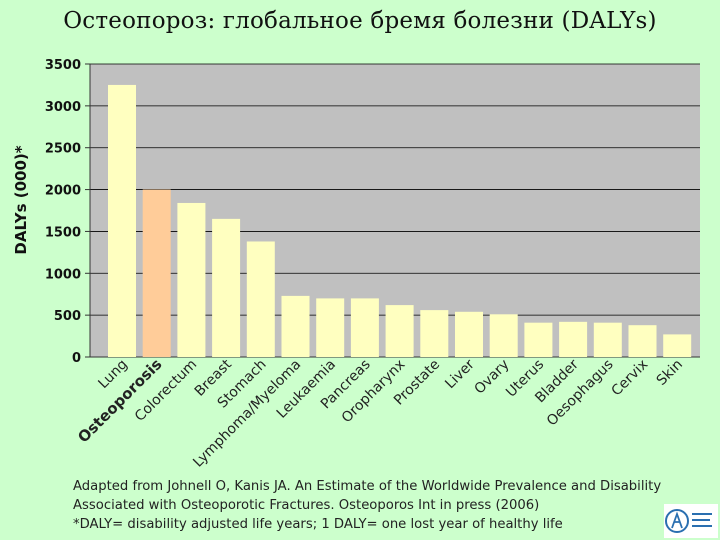 The image size is (720, 540). What do you see at coordinates (260, 299) in the screenshot?
I see `bar-stomach` at bounding box center [260, 299].